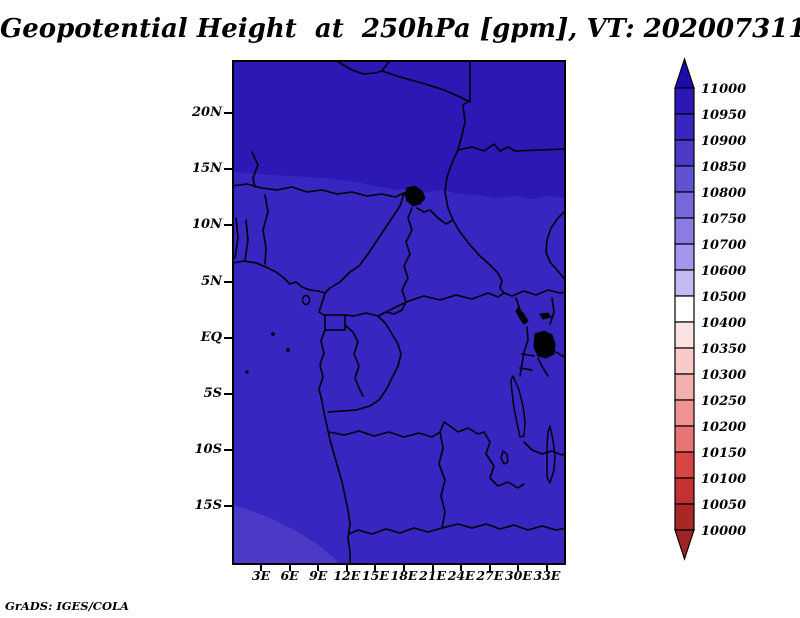  I want to click on lon-tick-label: 18E, so click(404, 575).